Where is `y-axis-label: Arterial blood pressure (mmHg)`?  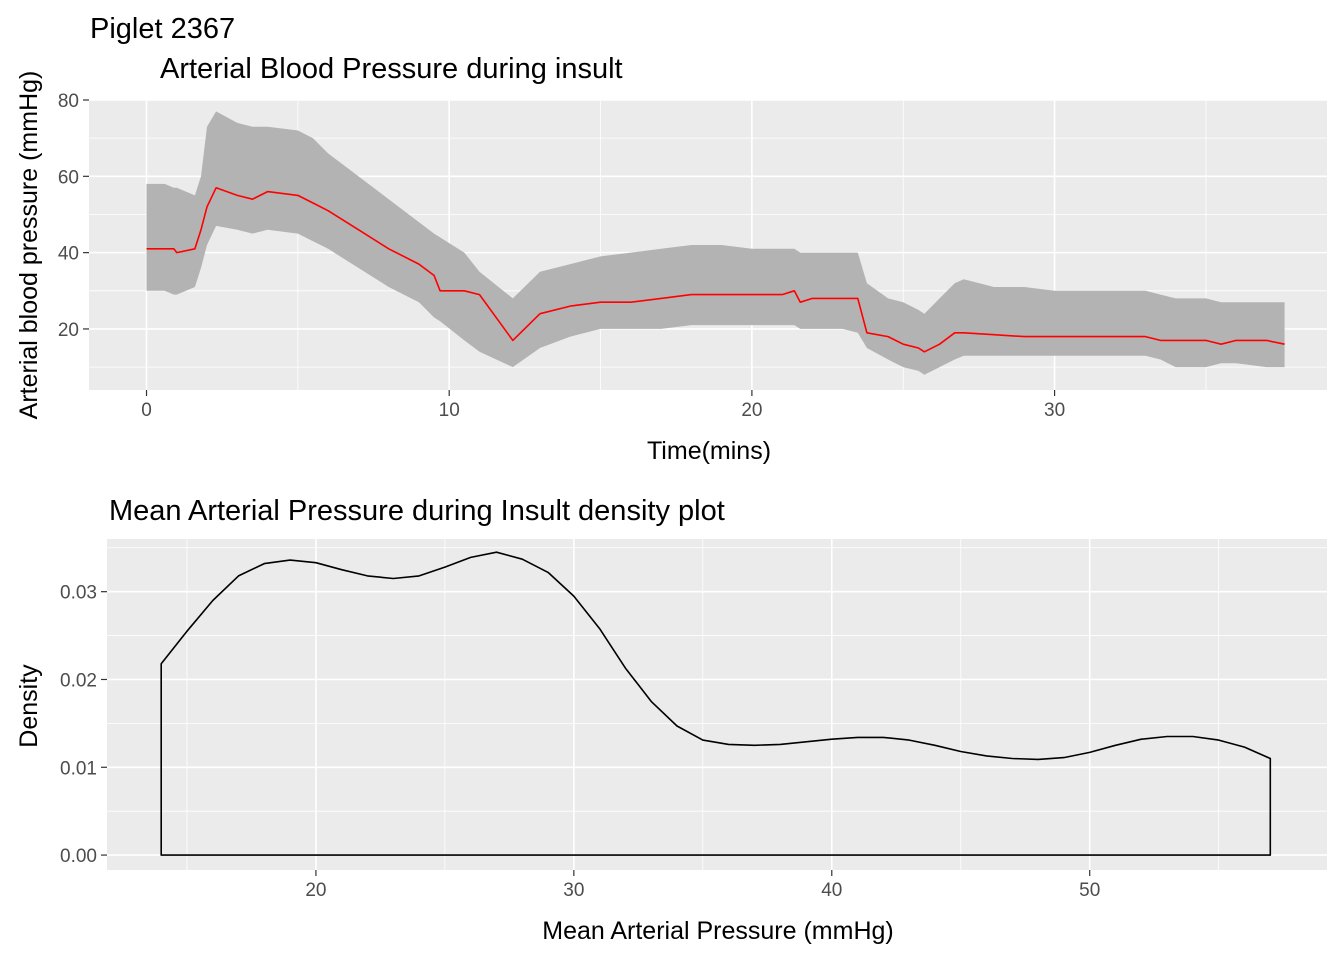 y-axis-label: Arterial blood pressure (mmHg) is located at coordinates (29, 245).